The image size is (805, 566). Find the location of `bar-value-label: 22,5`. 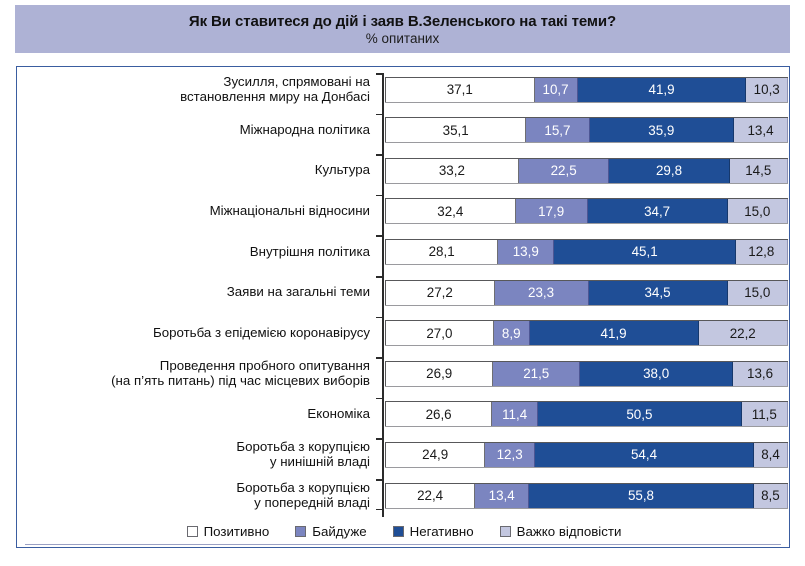

bar-value-label: 22,5 is located at coordinates (563, 171).